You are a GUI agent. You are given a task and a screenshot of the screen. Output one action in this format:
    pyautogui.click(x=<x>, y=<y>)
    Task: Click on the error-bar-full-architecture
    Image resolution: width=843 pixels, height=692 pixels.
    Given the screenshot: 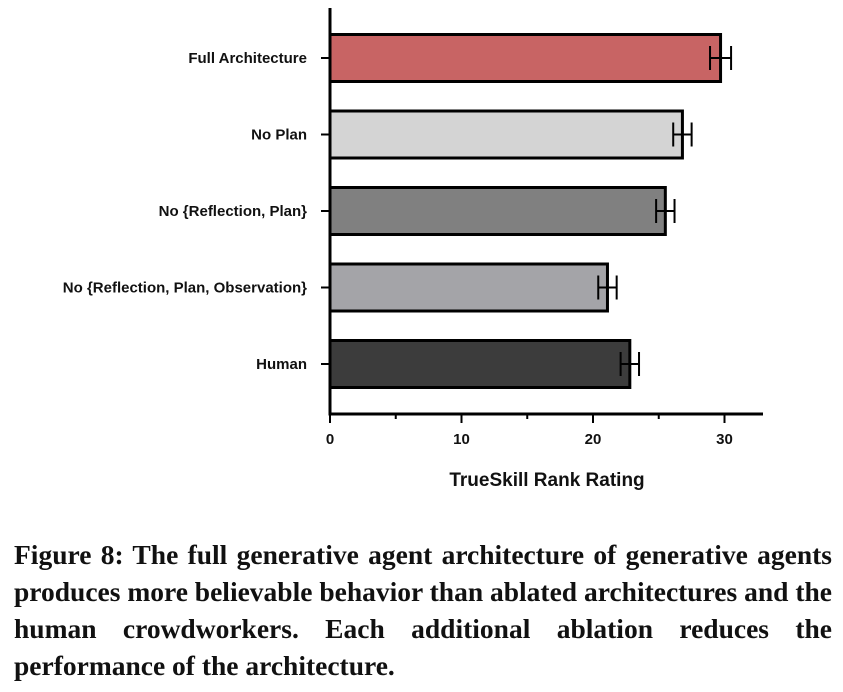 What is the action you would take?
    pyautogui.click(x=721, y=58)
    